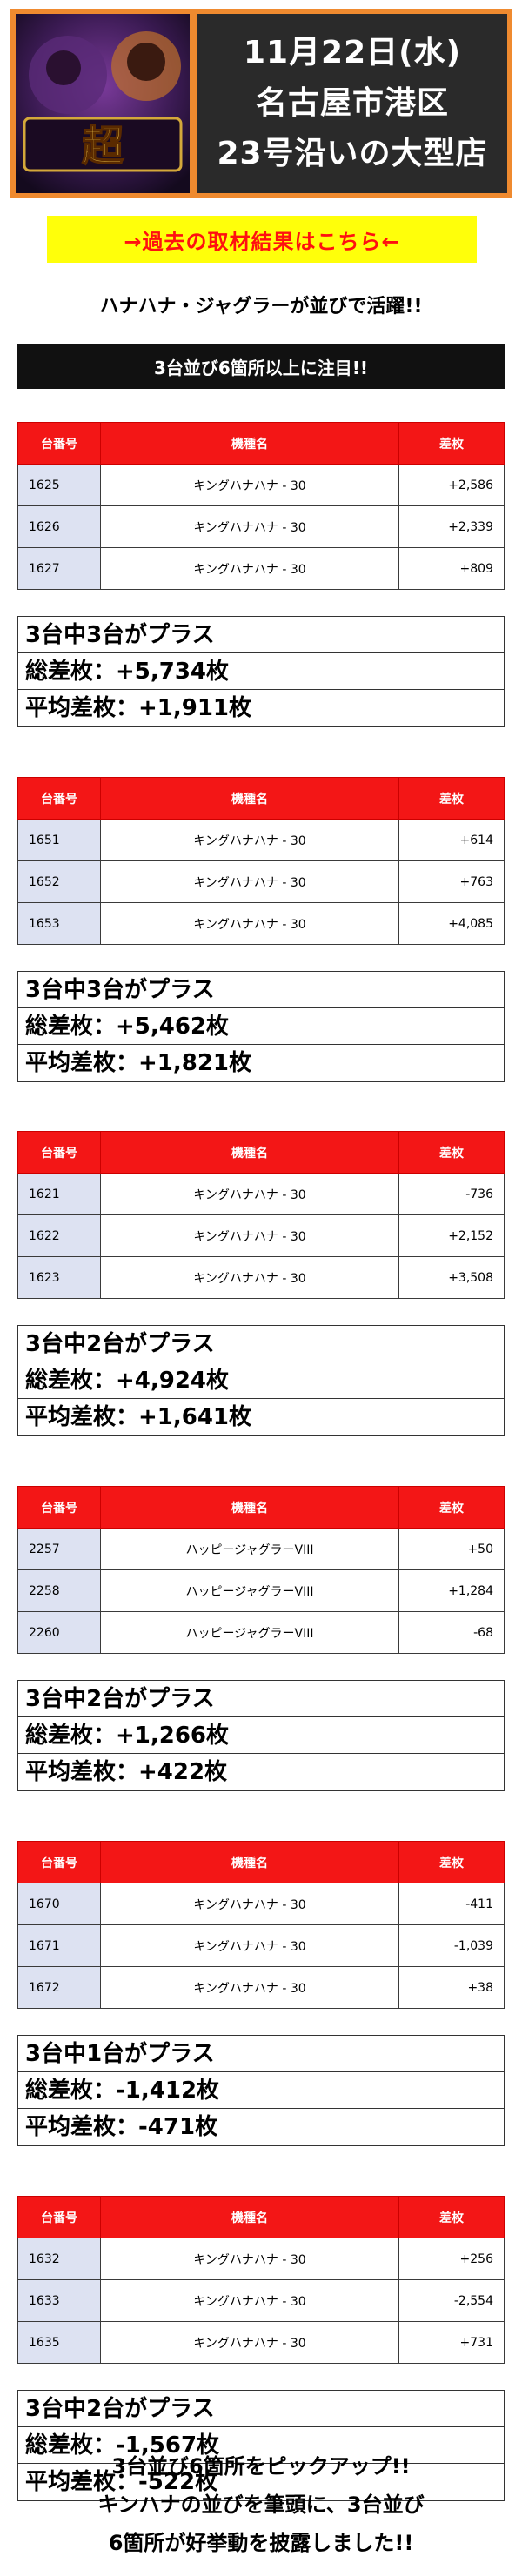 The height and width of the screenshot is (2576, 522). What do you see at coordinates (59, 840) in the screenshot?
I see `machine-number: 1651` at bounding box center [59, 840].